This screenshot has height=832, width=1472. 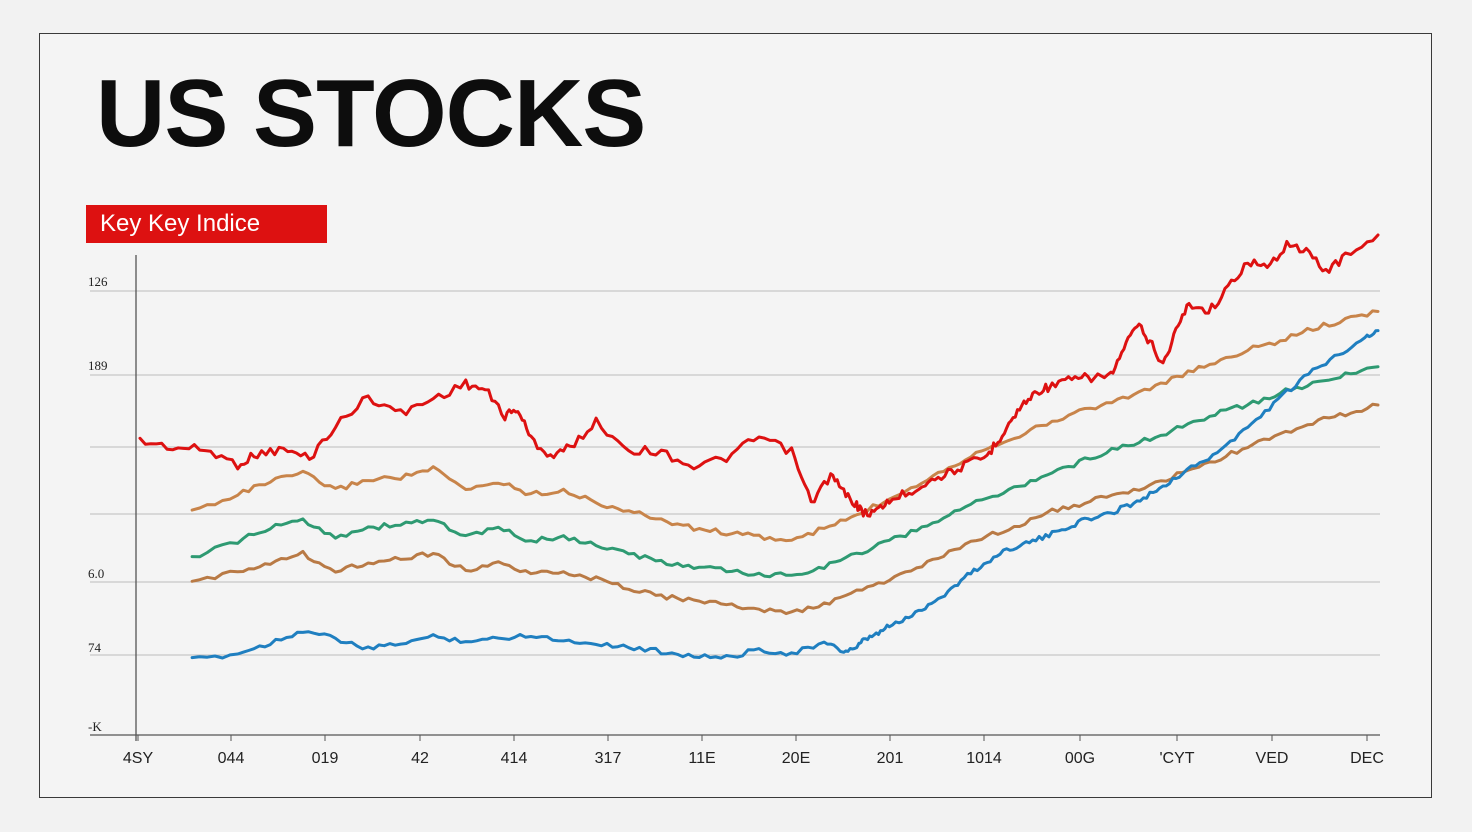 What do you see at coordinates (608, 758) in the screenshot?
I see `x-tick-label: 317` at bounding box center [608, 758].